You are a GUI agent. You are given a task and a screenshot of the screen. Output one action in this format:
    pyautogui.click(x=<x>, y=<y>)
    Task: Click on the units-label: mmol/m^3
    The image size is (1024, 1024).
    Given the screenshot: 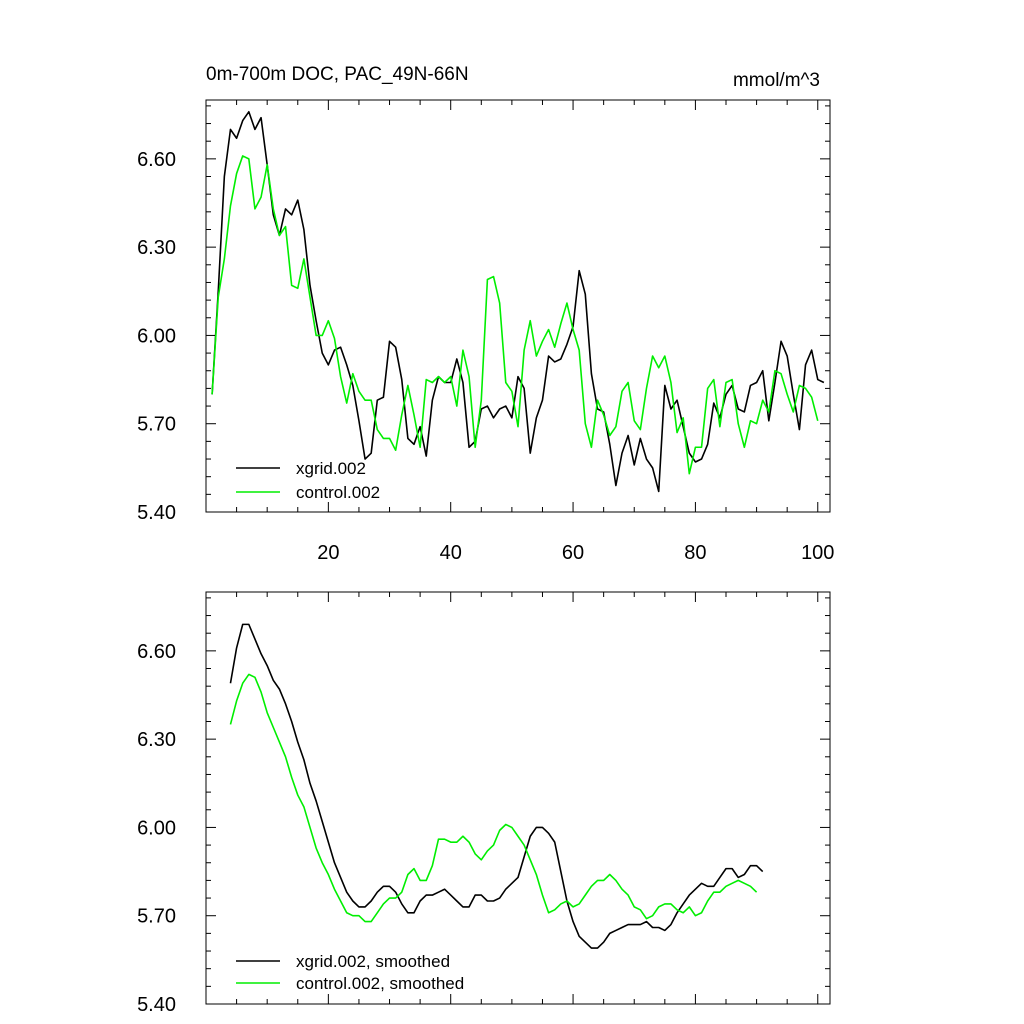 What is the action you would take?
    pyautogui.click(x=776, y=80)
    